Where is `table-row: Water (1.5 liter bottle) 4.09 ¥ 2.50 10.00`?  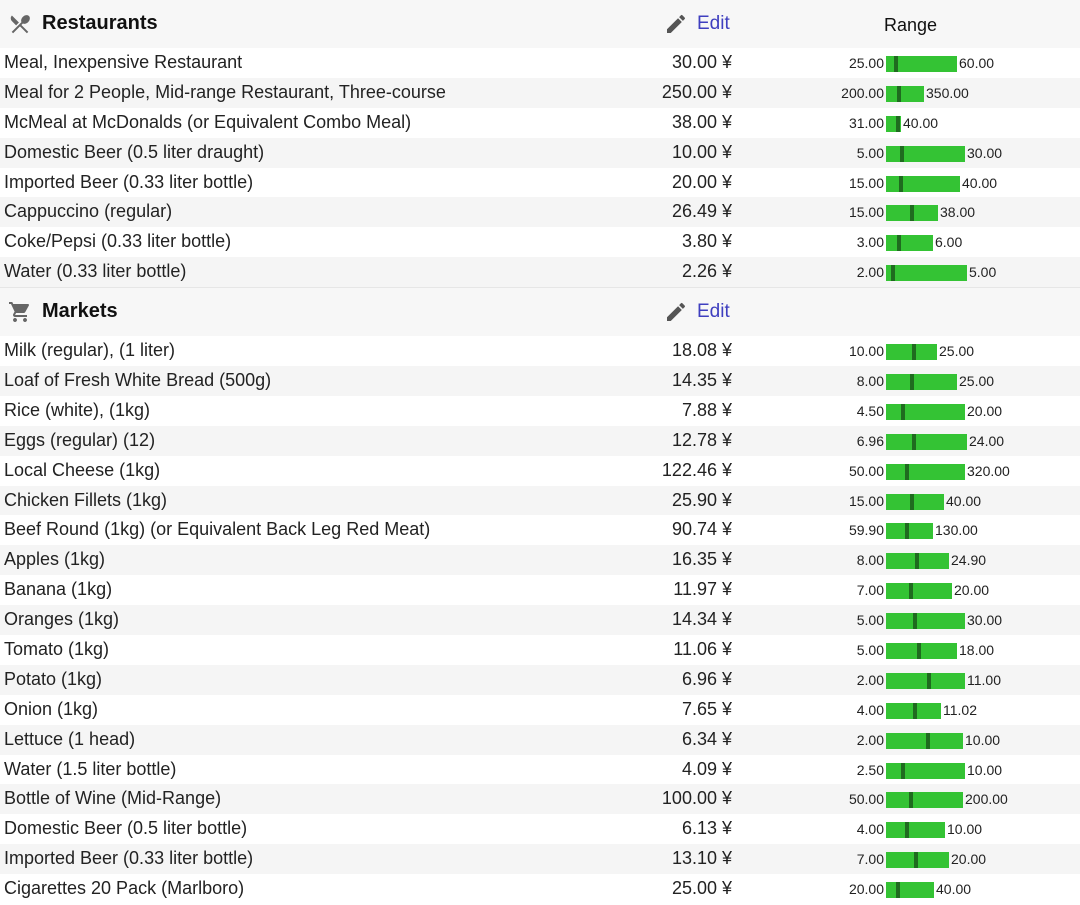
table-row: Water (1.5 liter bottle) 4.09 ¥ 2.50 10.00 is located at coordinates (540, 770).